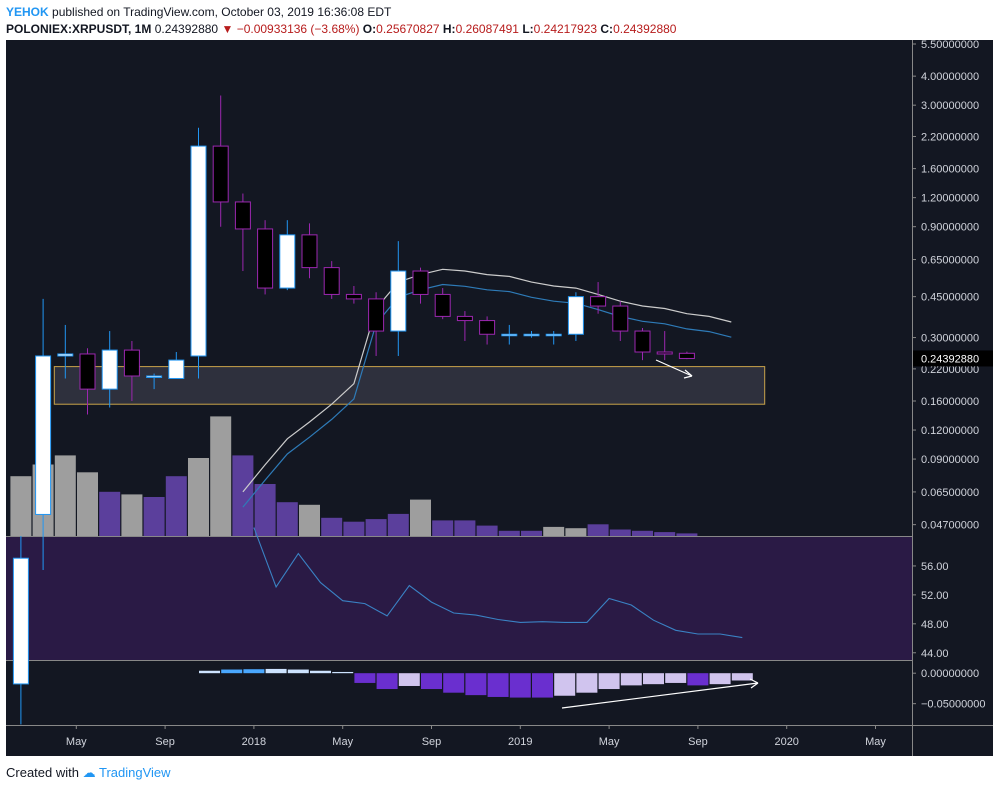 This screenshot has height=791, width=998. Describe the element at coordinates (950, 370) in the screenshot. I see `price-tick-label: 0.22000000` at that location.